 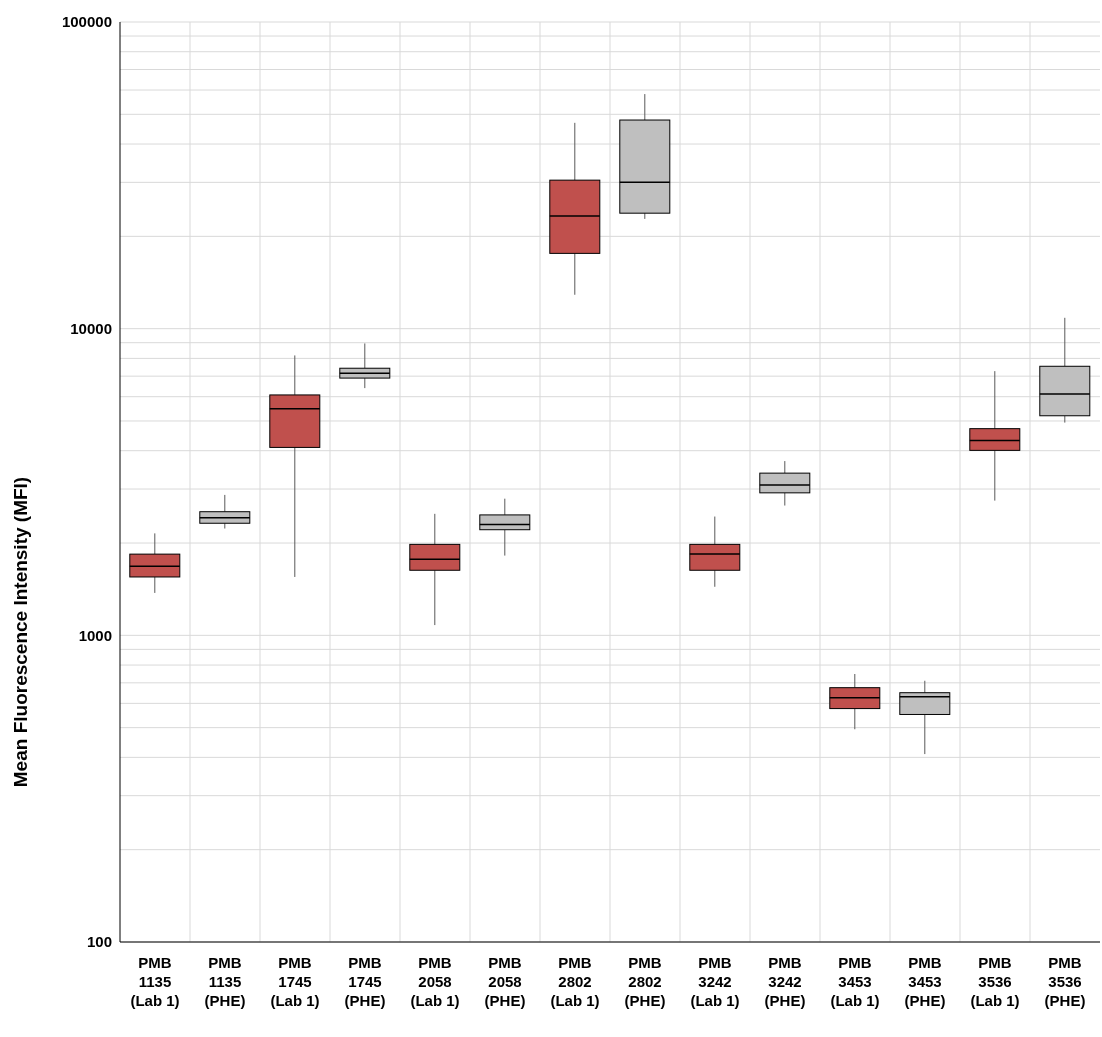 I want to click on y-tick-label: 1000, so click(x=95, y=635).